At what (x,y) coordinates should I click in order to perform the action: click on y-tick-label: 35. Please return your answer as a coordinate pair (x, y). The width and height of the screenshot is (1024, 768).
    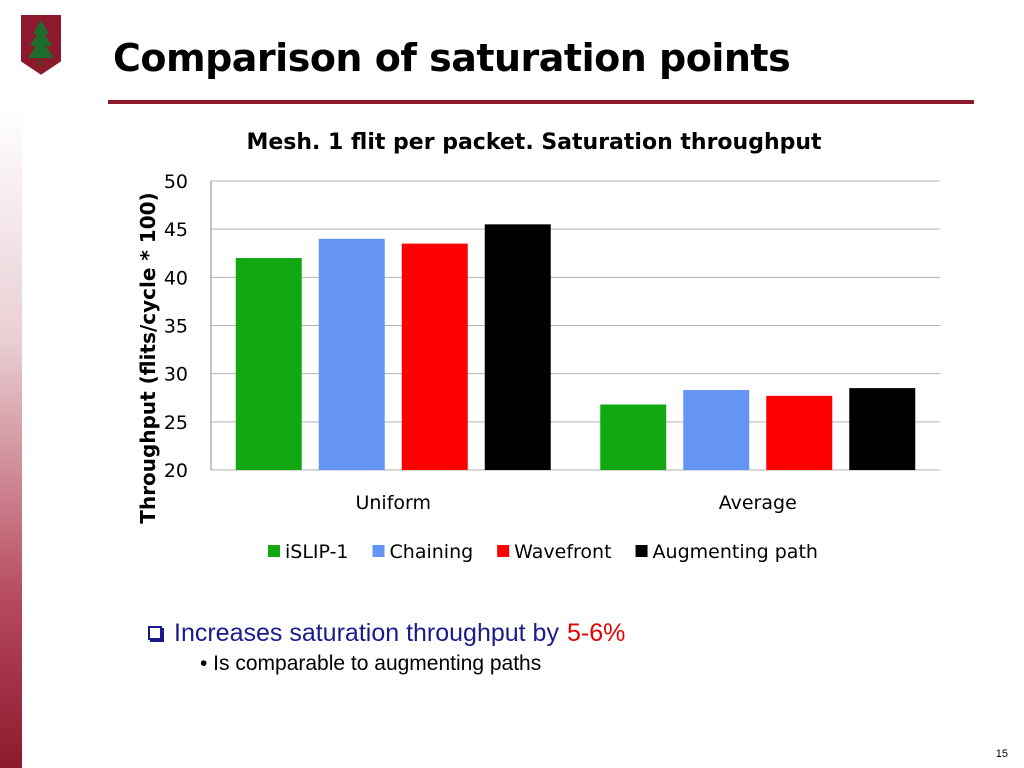
    Looking at the image, I should click on (176, 327).